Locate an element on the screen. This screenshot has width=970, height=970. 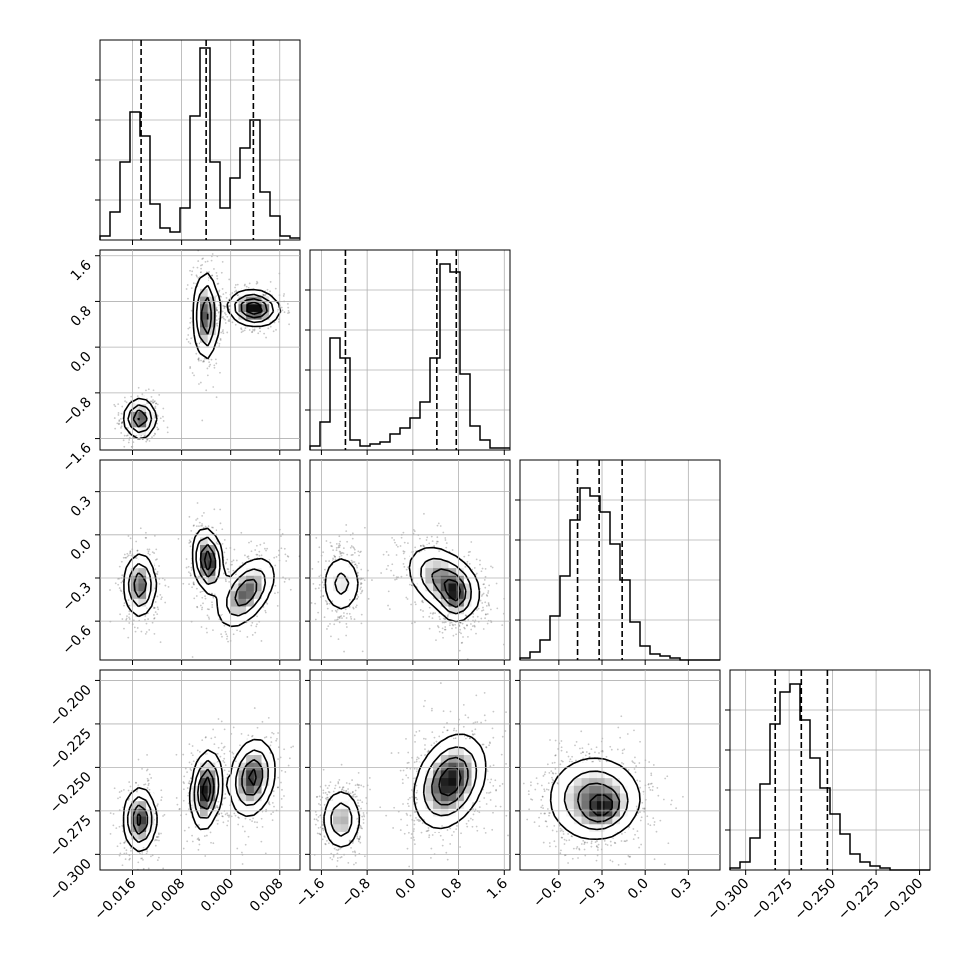
x-axis-p3: −0.300−0.275−0.250−0.225−0.200 is located at coordinates (815, 896).